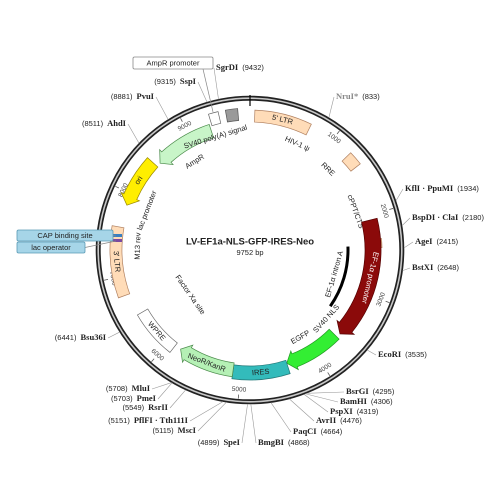 This screenshot has height=500, width=500. I want to click on site-position: (2648), so click(448, 267).